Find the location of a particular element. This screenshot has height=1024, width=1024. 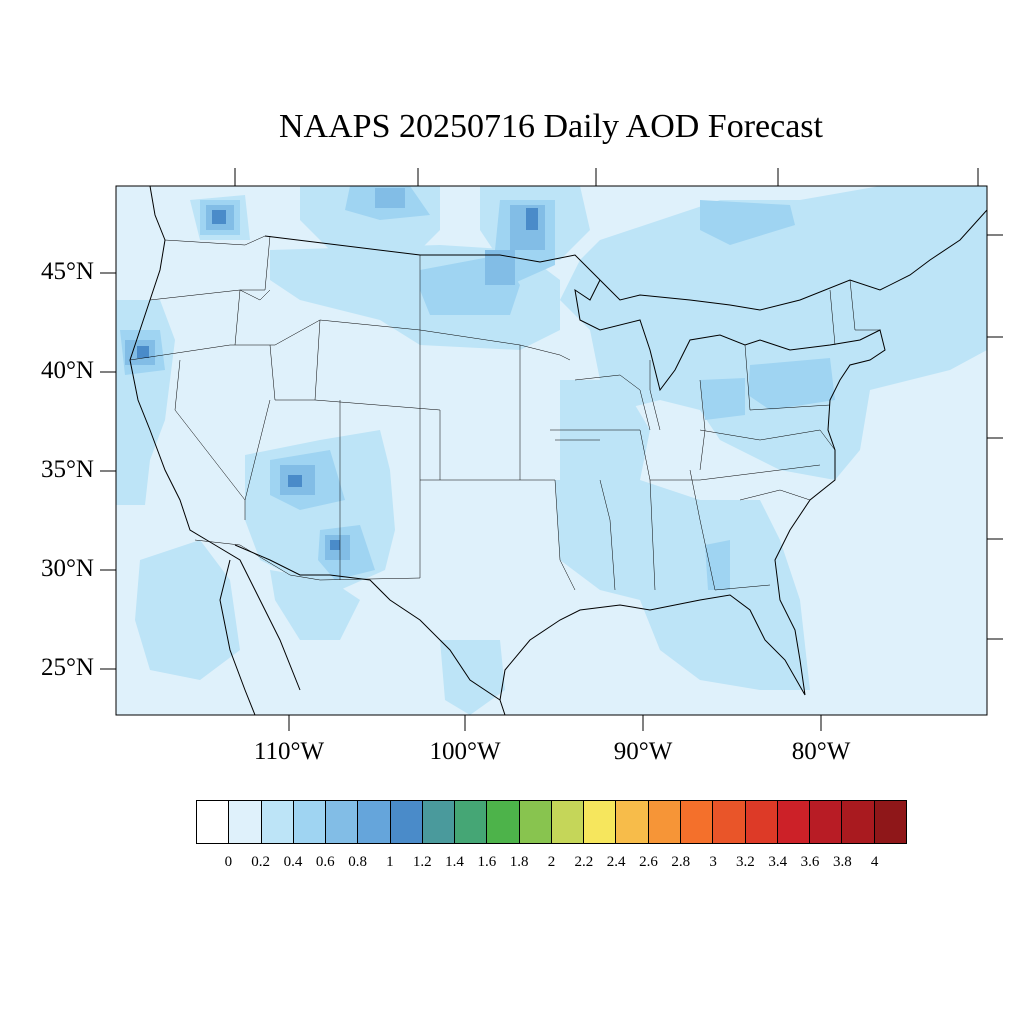

colorbar-label: 1.6 is located at coordinates (487, 862).